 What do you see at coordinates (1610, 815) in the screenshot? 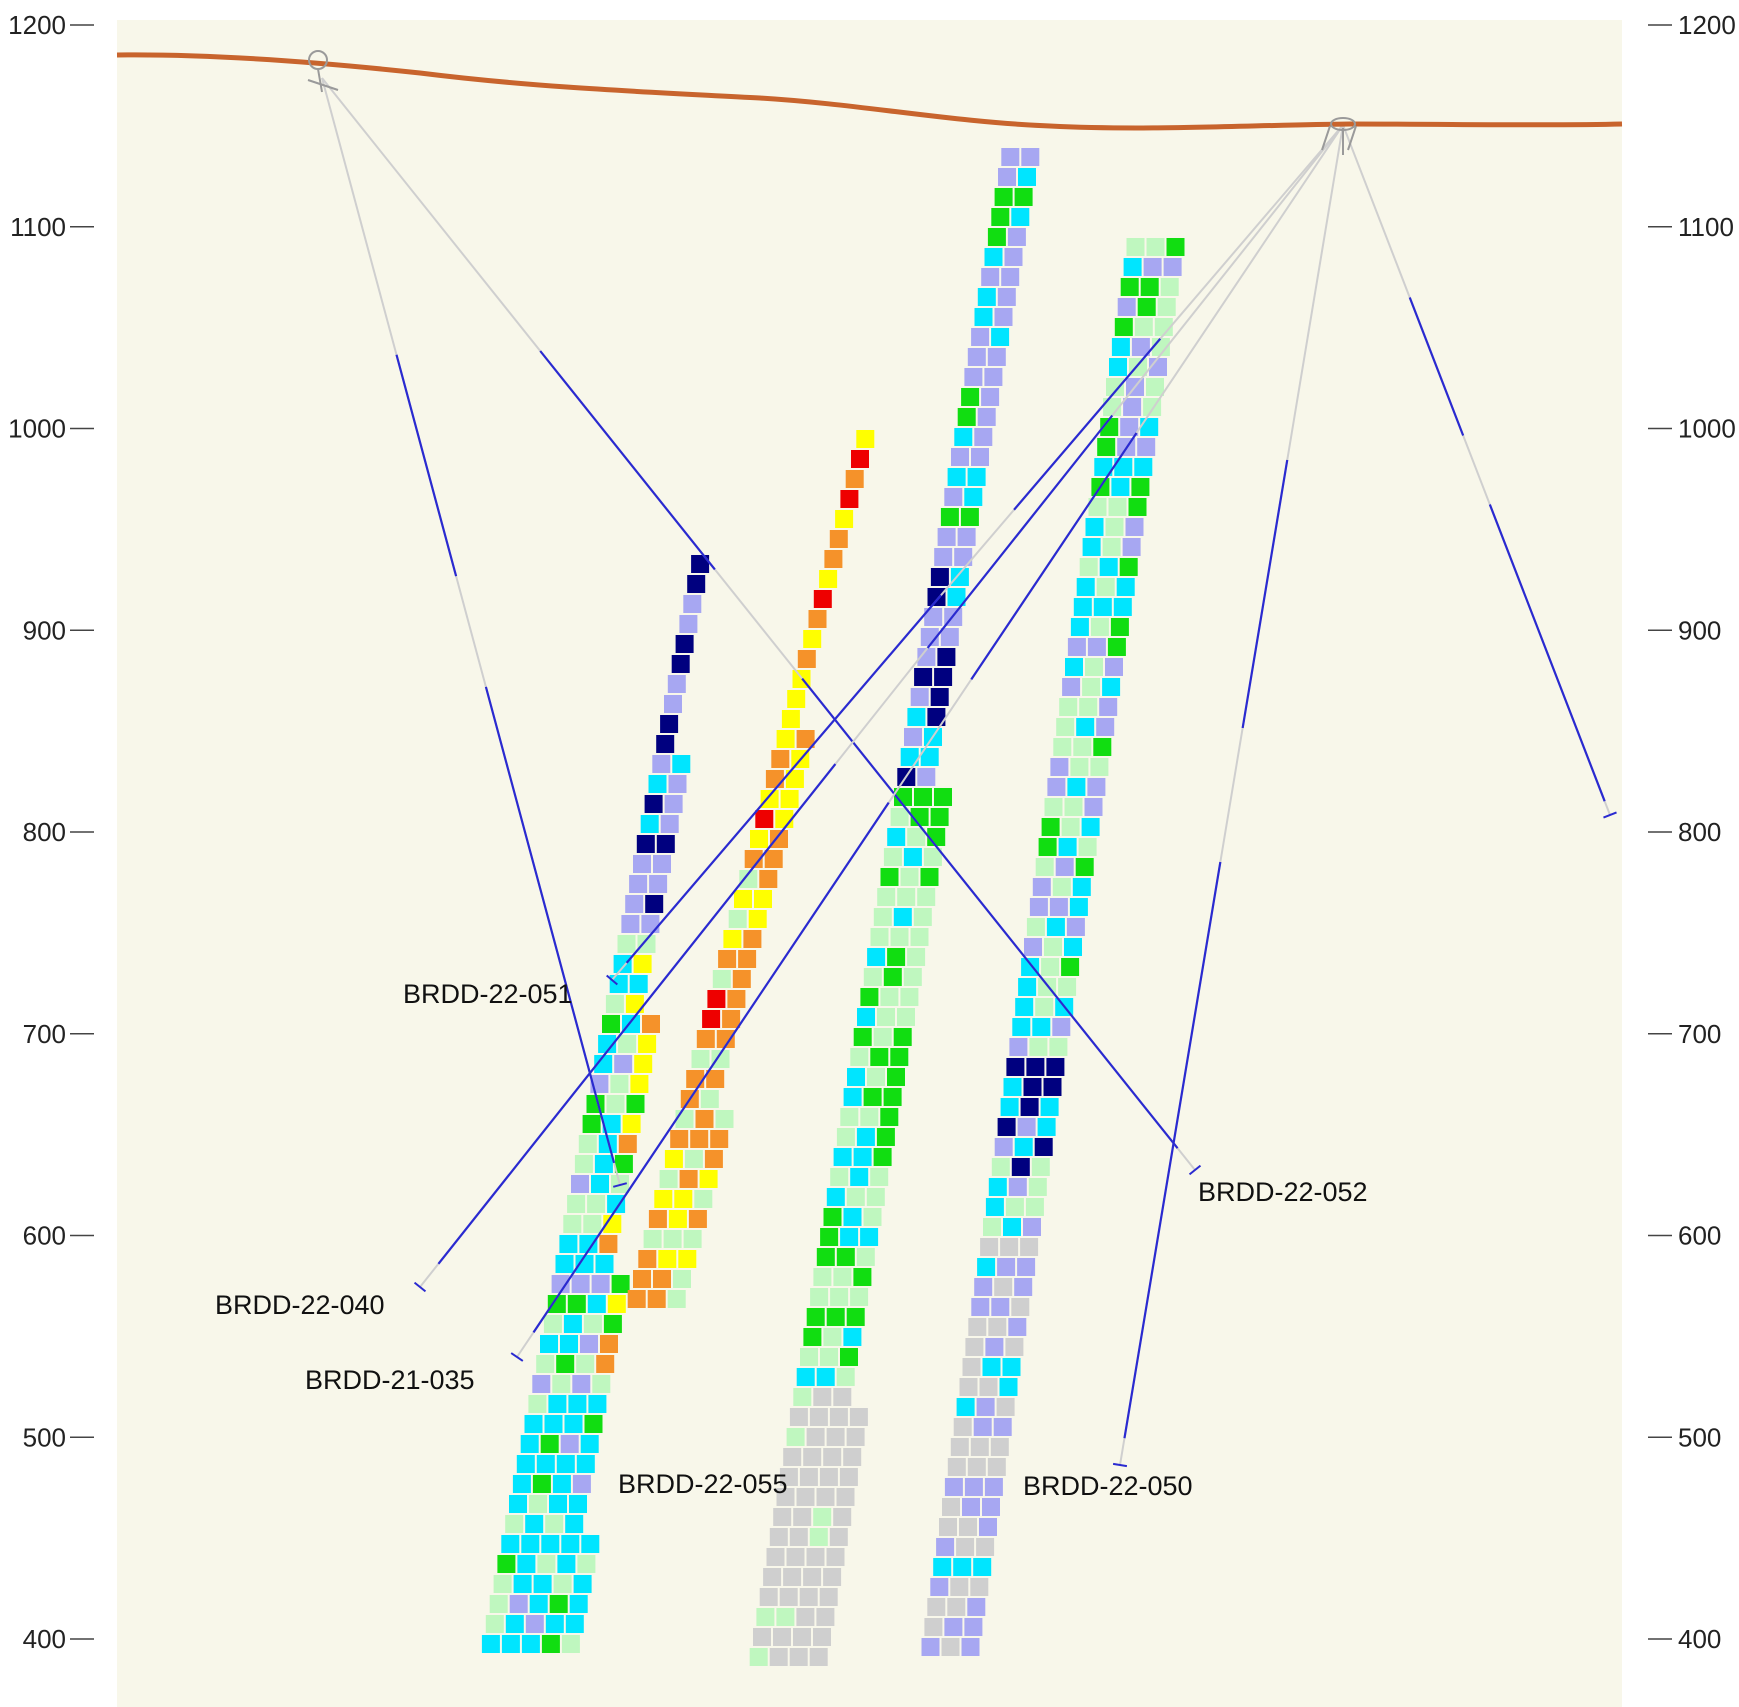
I see `hole-end-marker` at bounding box center [1610, 815].